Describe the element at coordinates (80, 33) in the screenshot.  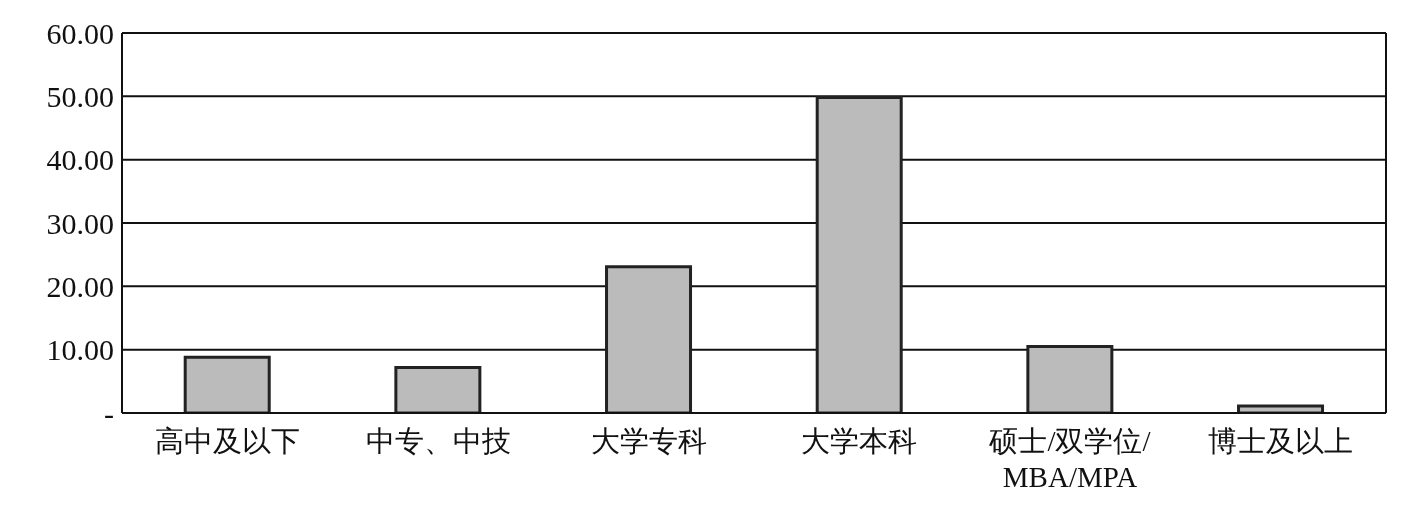
I see `y-tick-label: 60.00` at that location.